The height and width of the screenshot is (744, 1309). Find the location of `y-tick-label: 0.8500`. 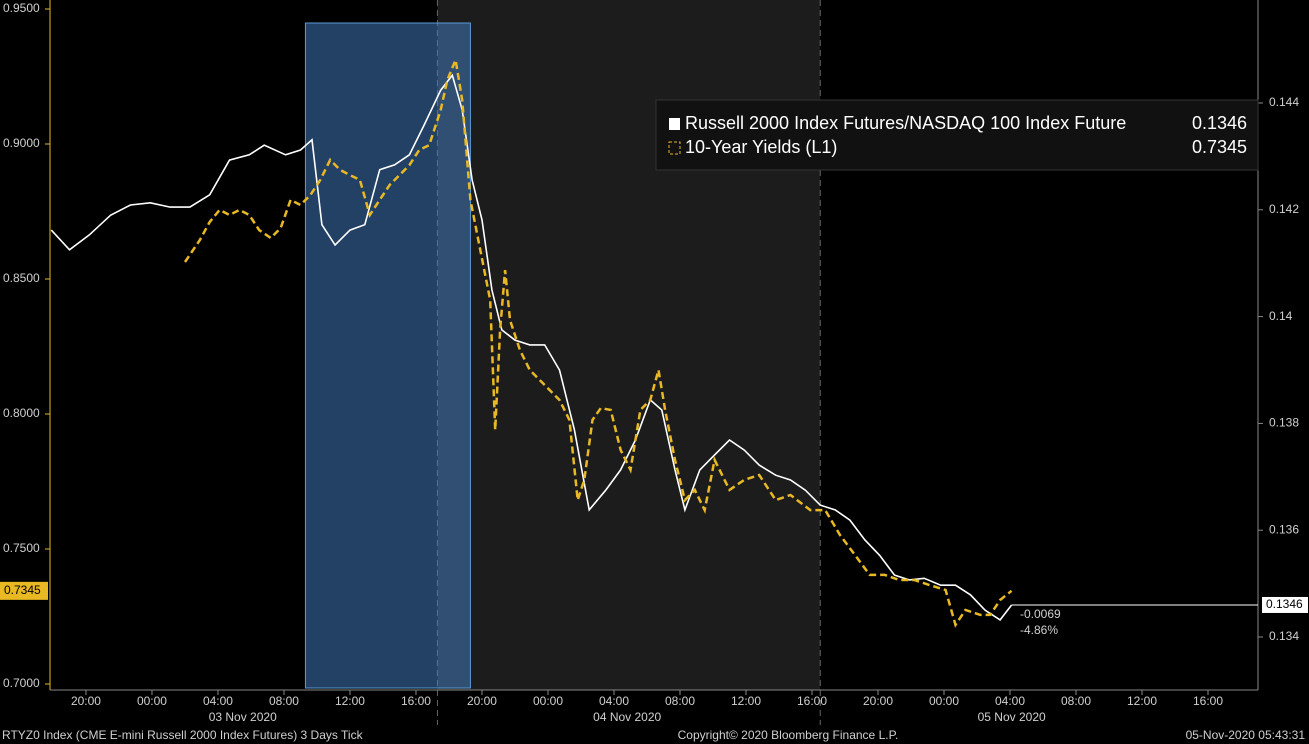

y-tick-label: 0.8500 is located at coordinates (21, 278).